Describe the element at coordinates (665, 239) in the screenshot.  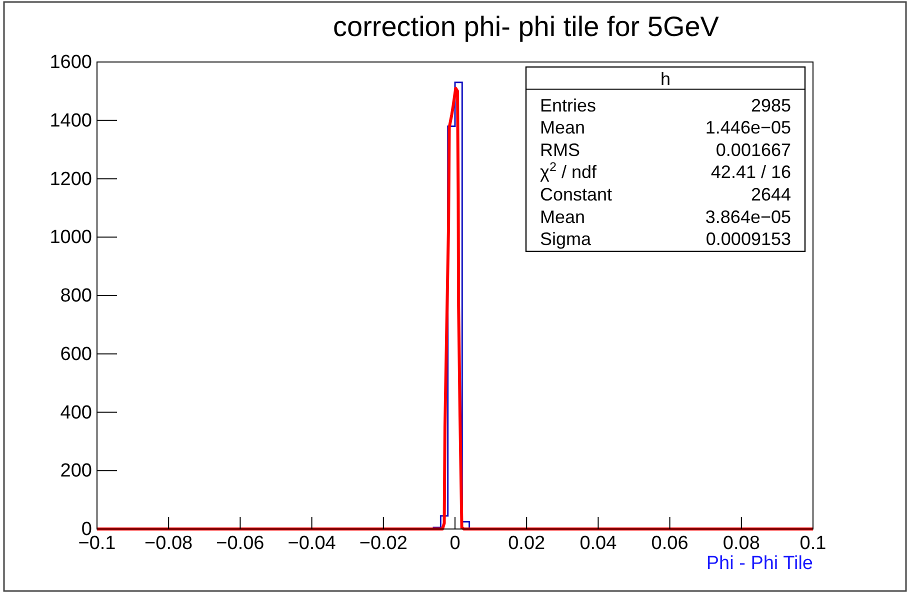
I see `text: Sigma 0.0009153` at that location.